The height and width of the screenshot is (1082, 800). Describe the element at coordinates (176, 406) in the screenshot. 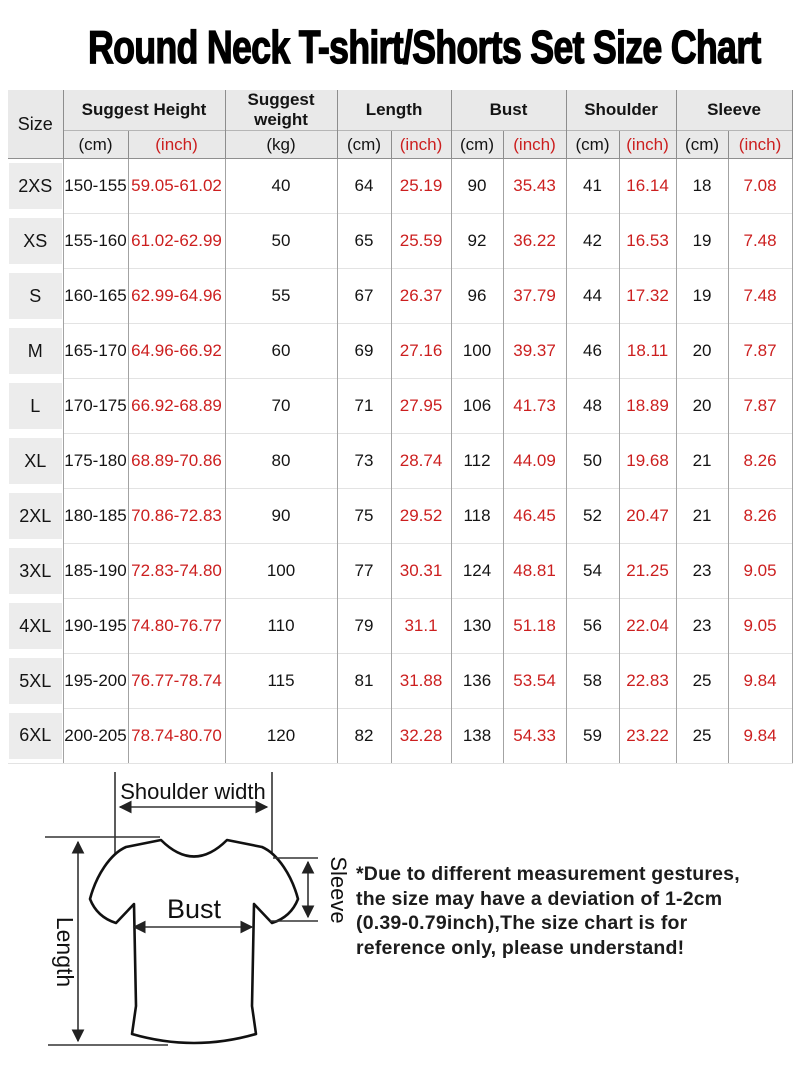

I see `value-cell: 66.92-68.89` at that location.